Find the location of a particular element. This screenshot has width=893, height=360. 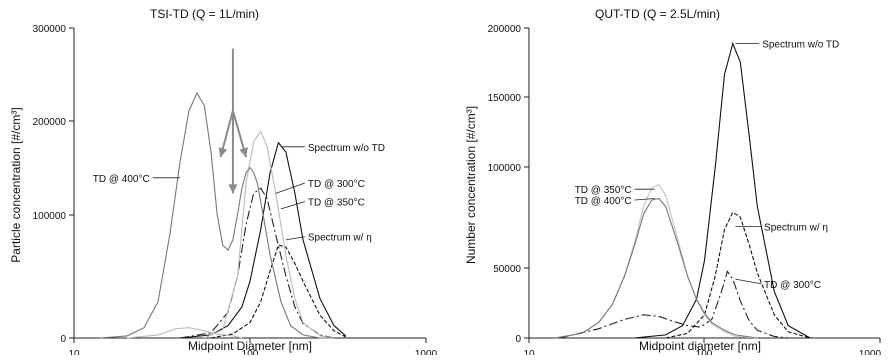

chart-left-ylabel: Particle concentration [#/cm³] is located at coordinates (16, 184).